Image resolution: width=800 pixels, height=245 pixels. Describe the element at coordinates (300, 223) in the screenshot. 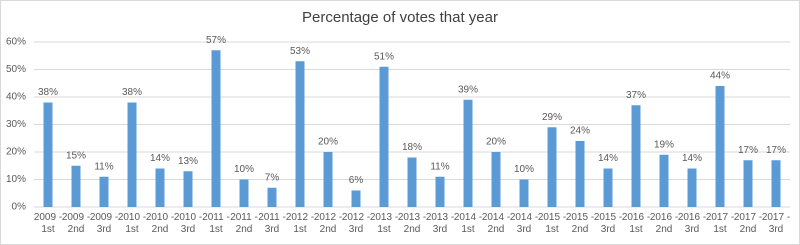

I see `x-tick-label: 2012 - 1st` at that location.